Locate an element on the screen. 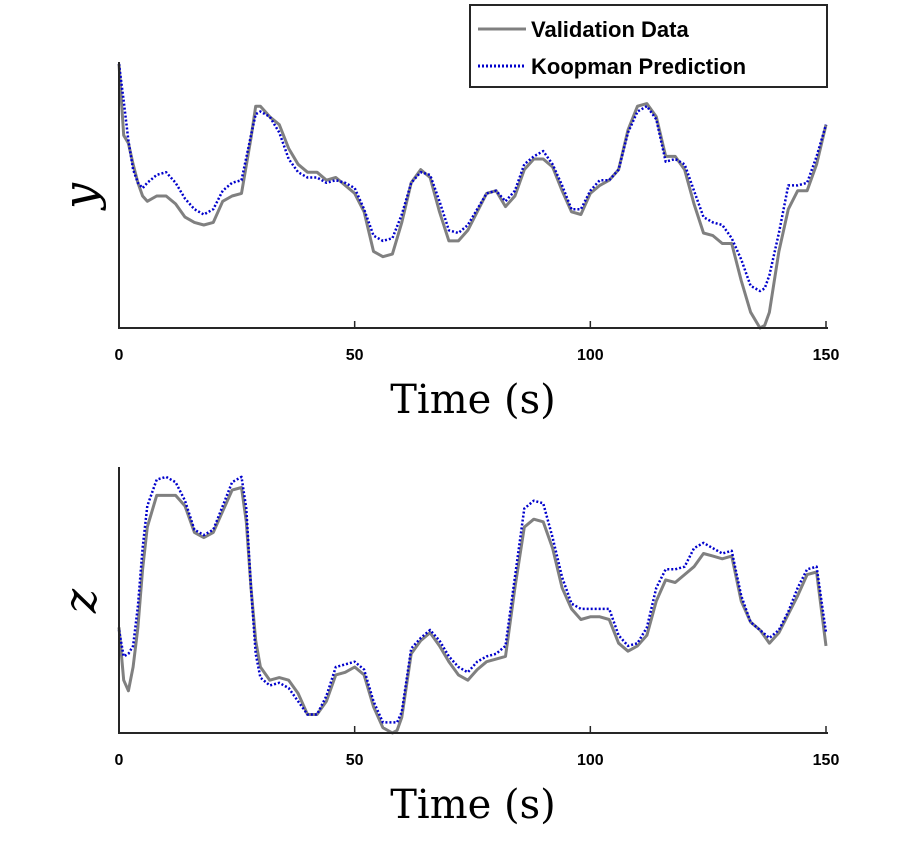 The image size is (914, 854). bottom-x-axis-label: Time (s) is located at coordinates (473, 805).